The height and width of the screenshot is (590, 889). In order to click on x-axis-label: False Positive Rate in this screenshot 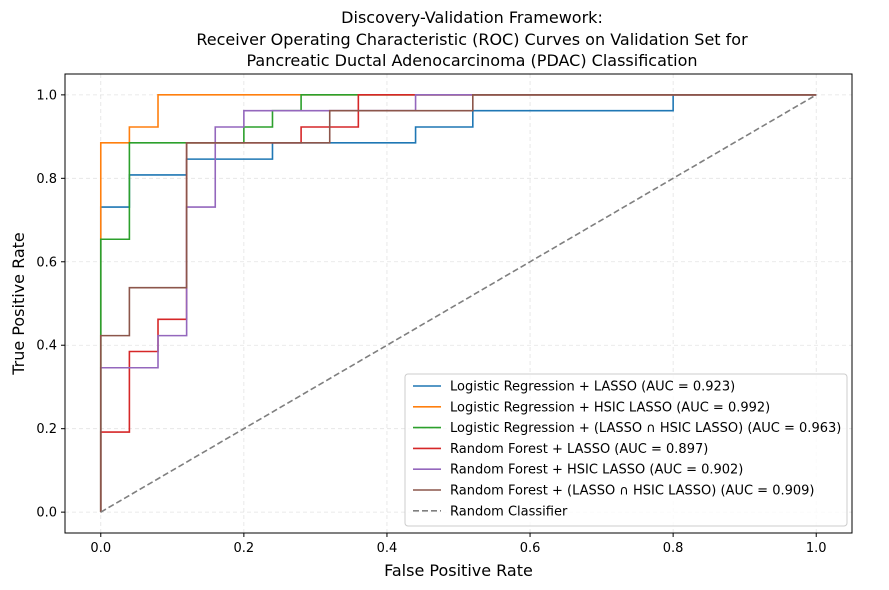, I will do `click(458, 570)`.